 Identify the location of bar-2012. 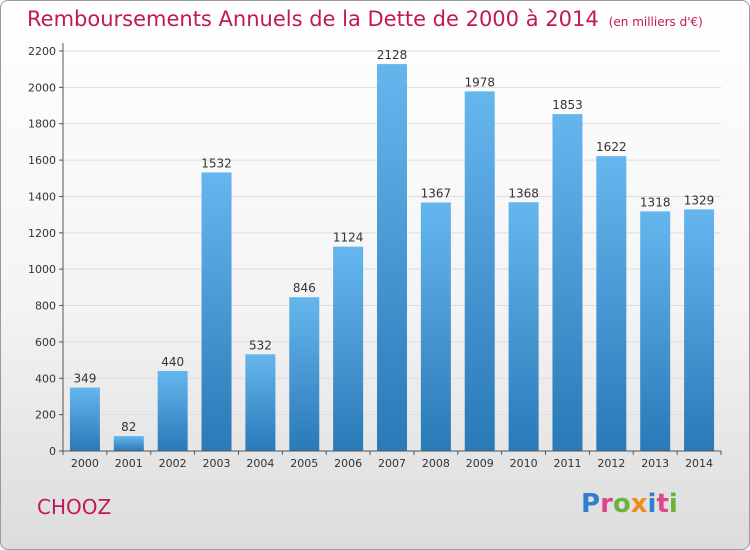
(611, 303).